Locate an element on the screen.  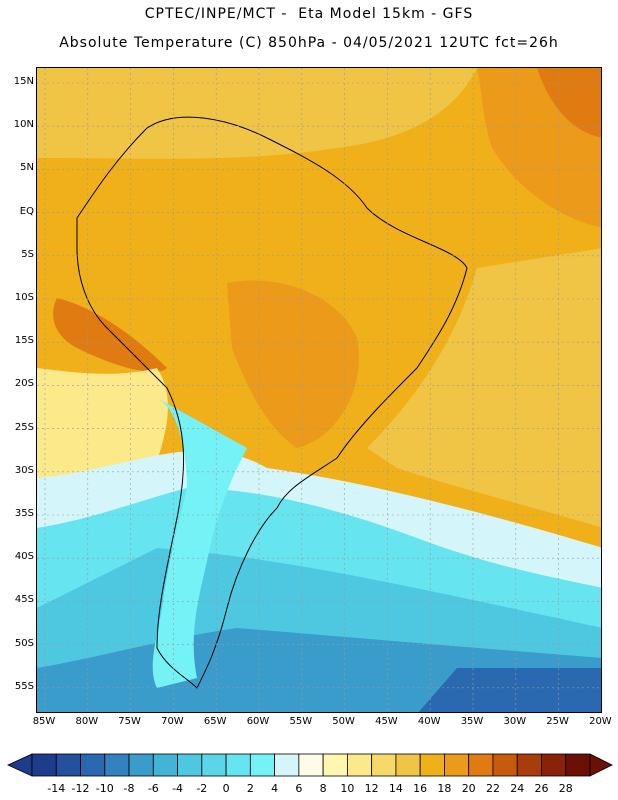
lat-tick-label: 30S is located at coordinates (24, 470).